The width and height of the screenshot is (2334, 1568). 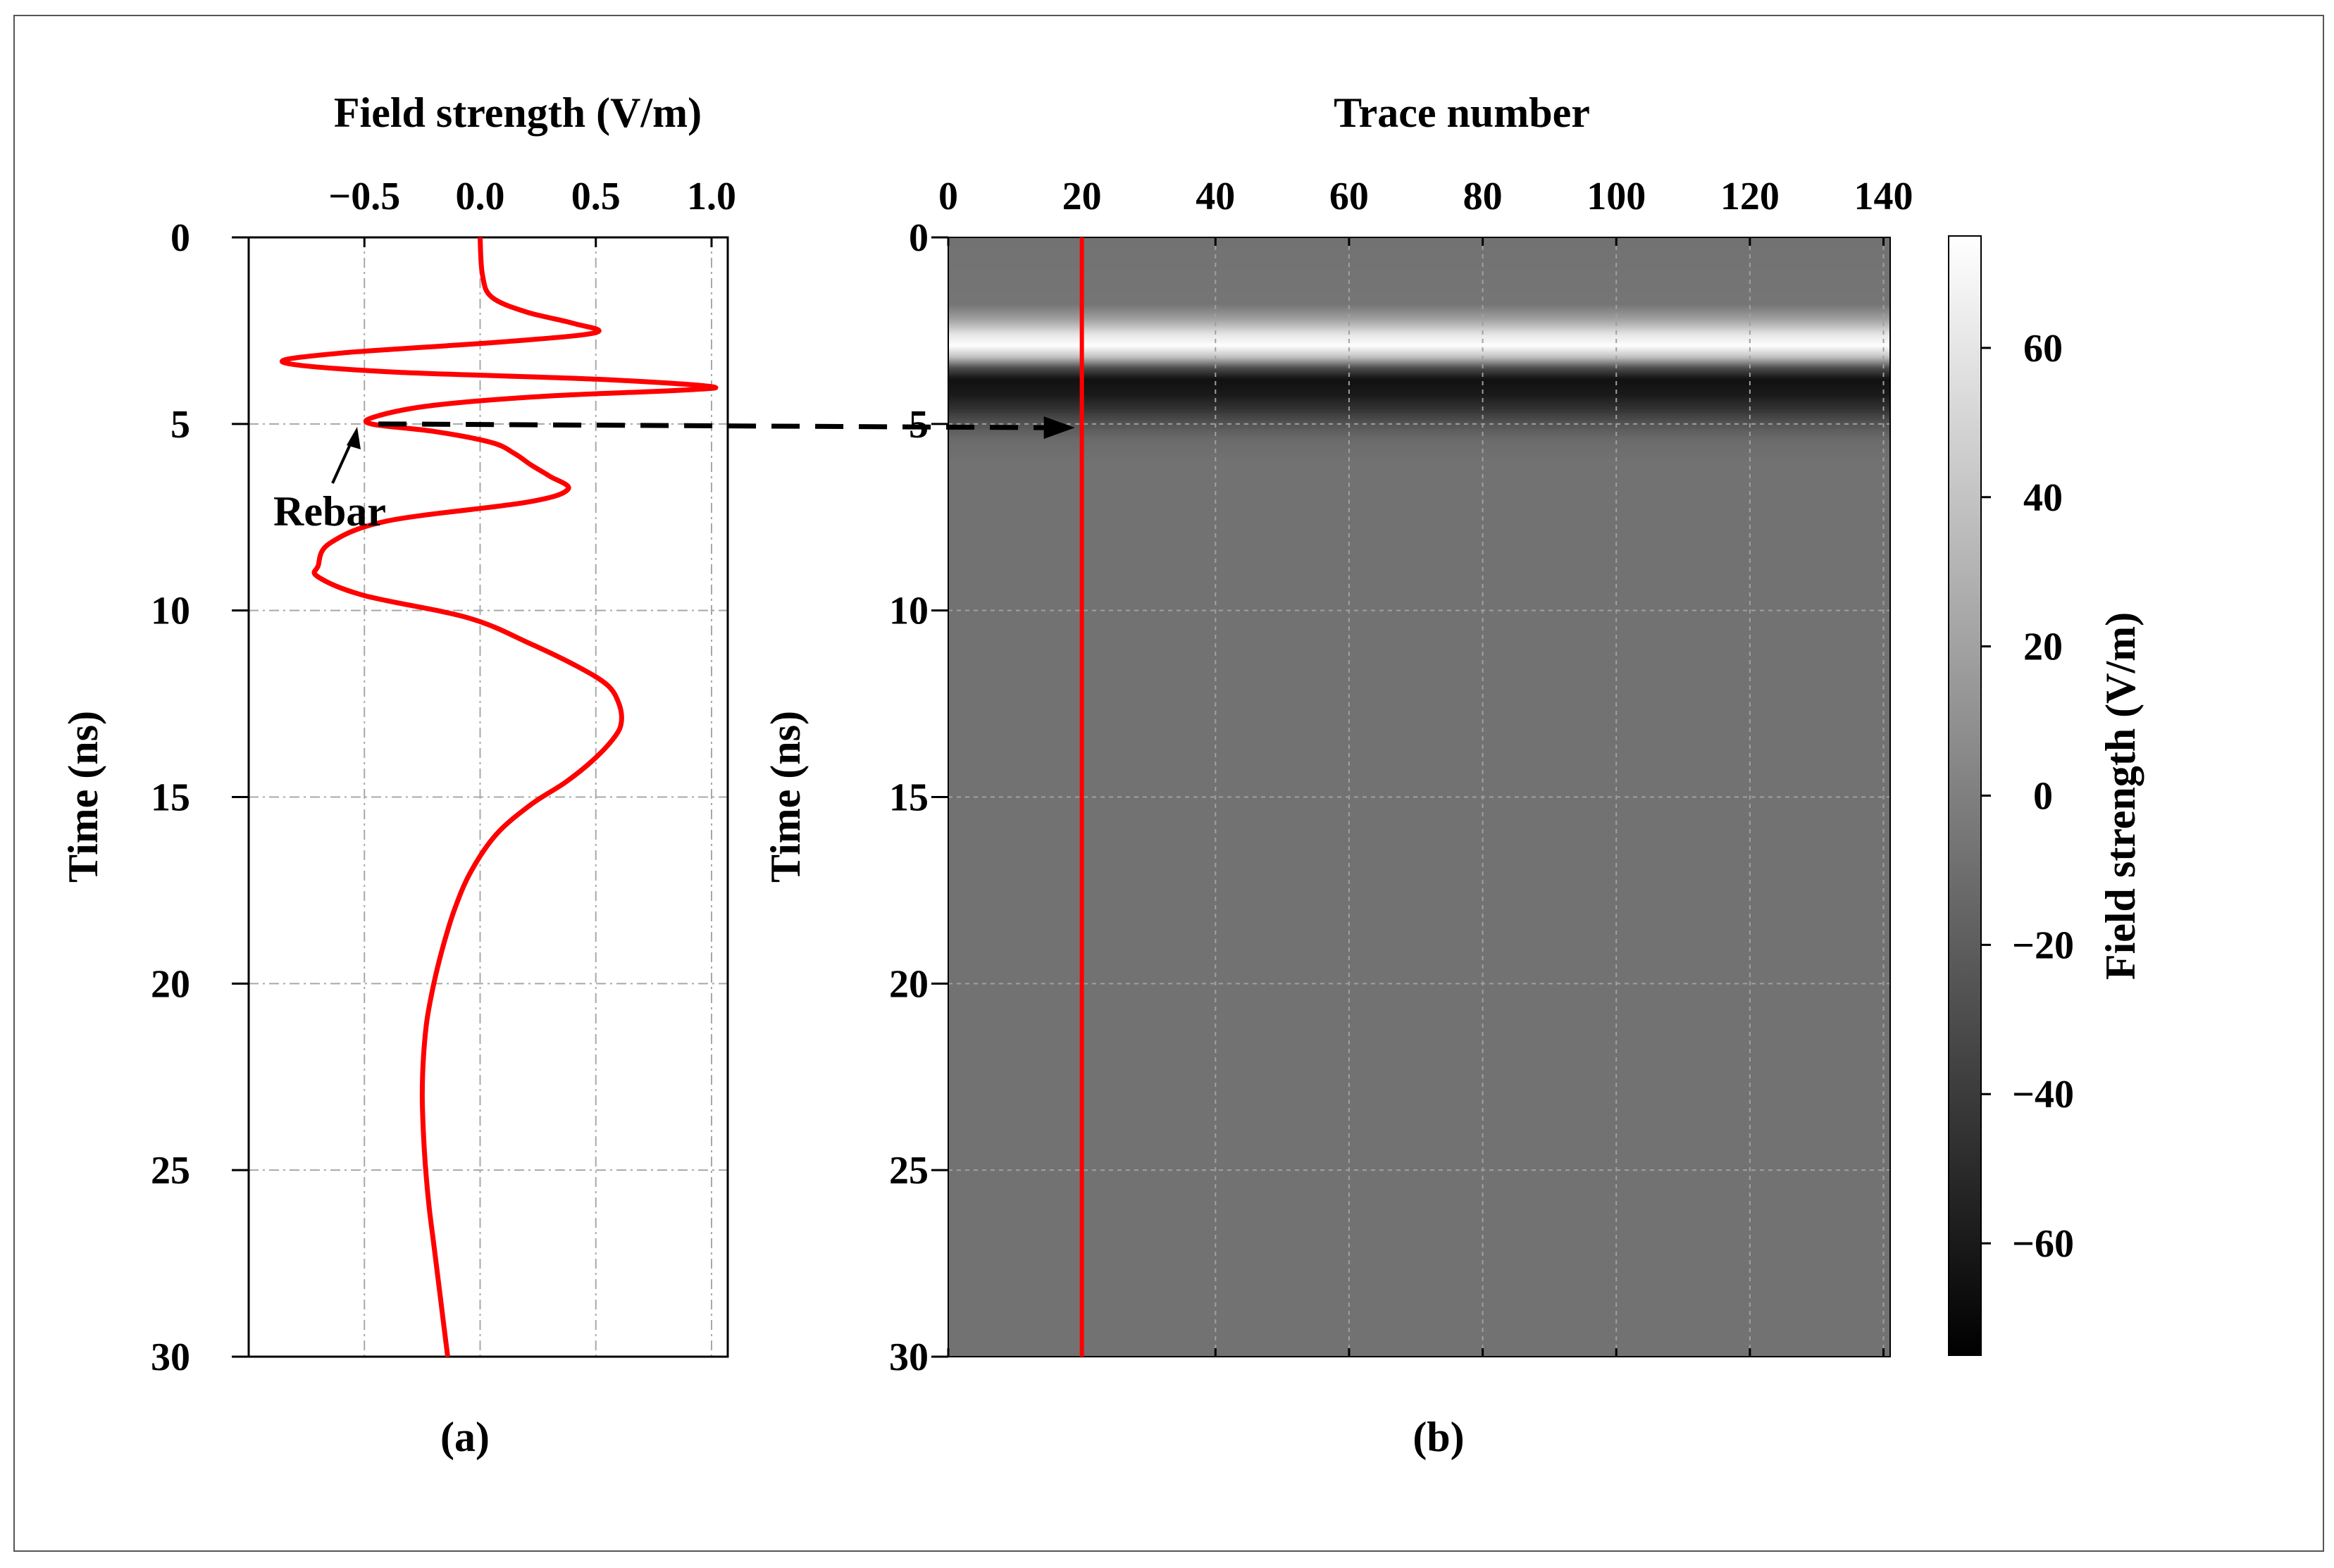 I want to click on panel-b-x-tick-label: 60, so click(x=1349, y=196).